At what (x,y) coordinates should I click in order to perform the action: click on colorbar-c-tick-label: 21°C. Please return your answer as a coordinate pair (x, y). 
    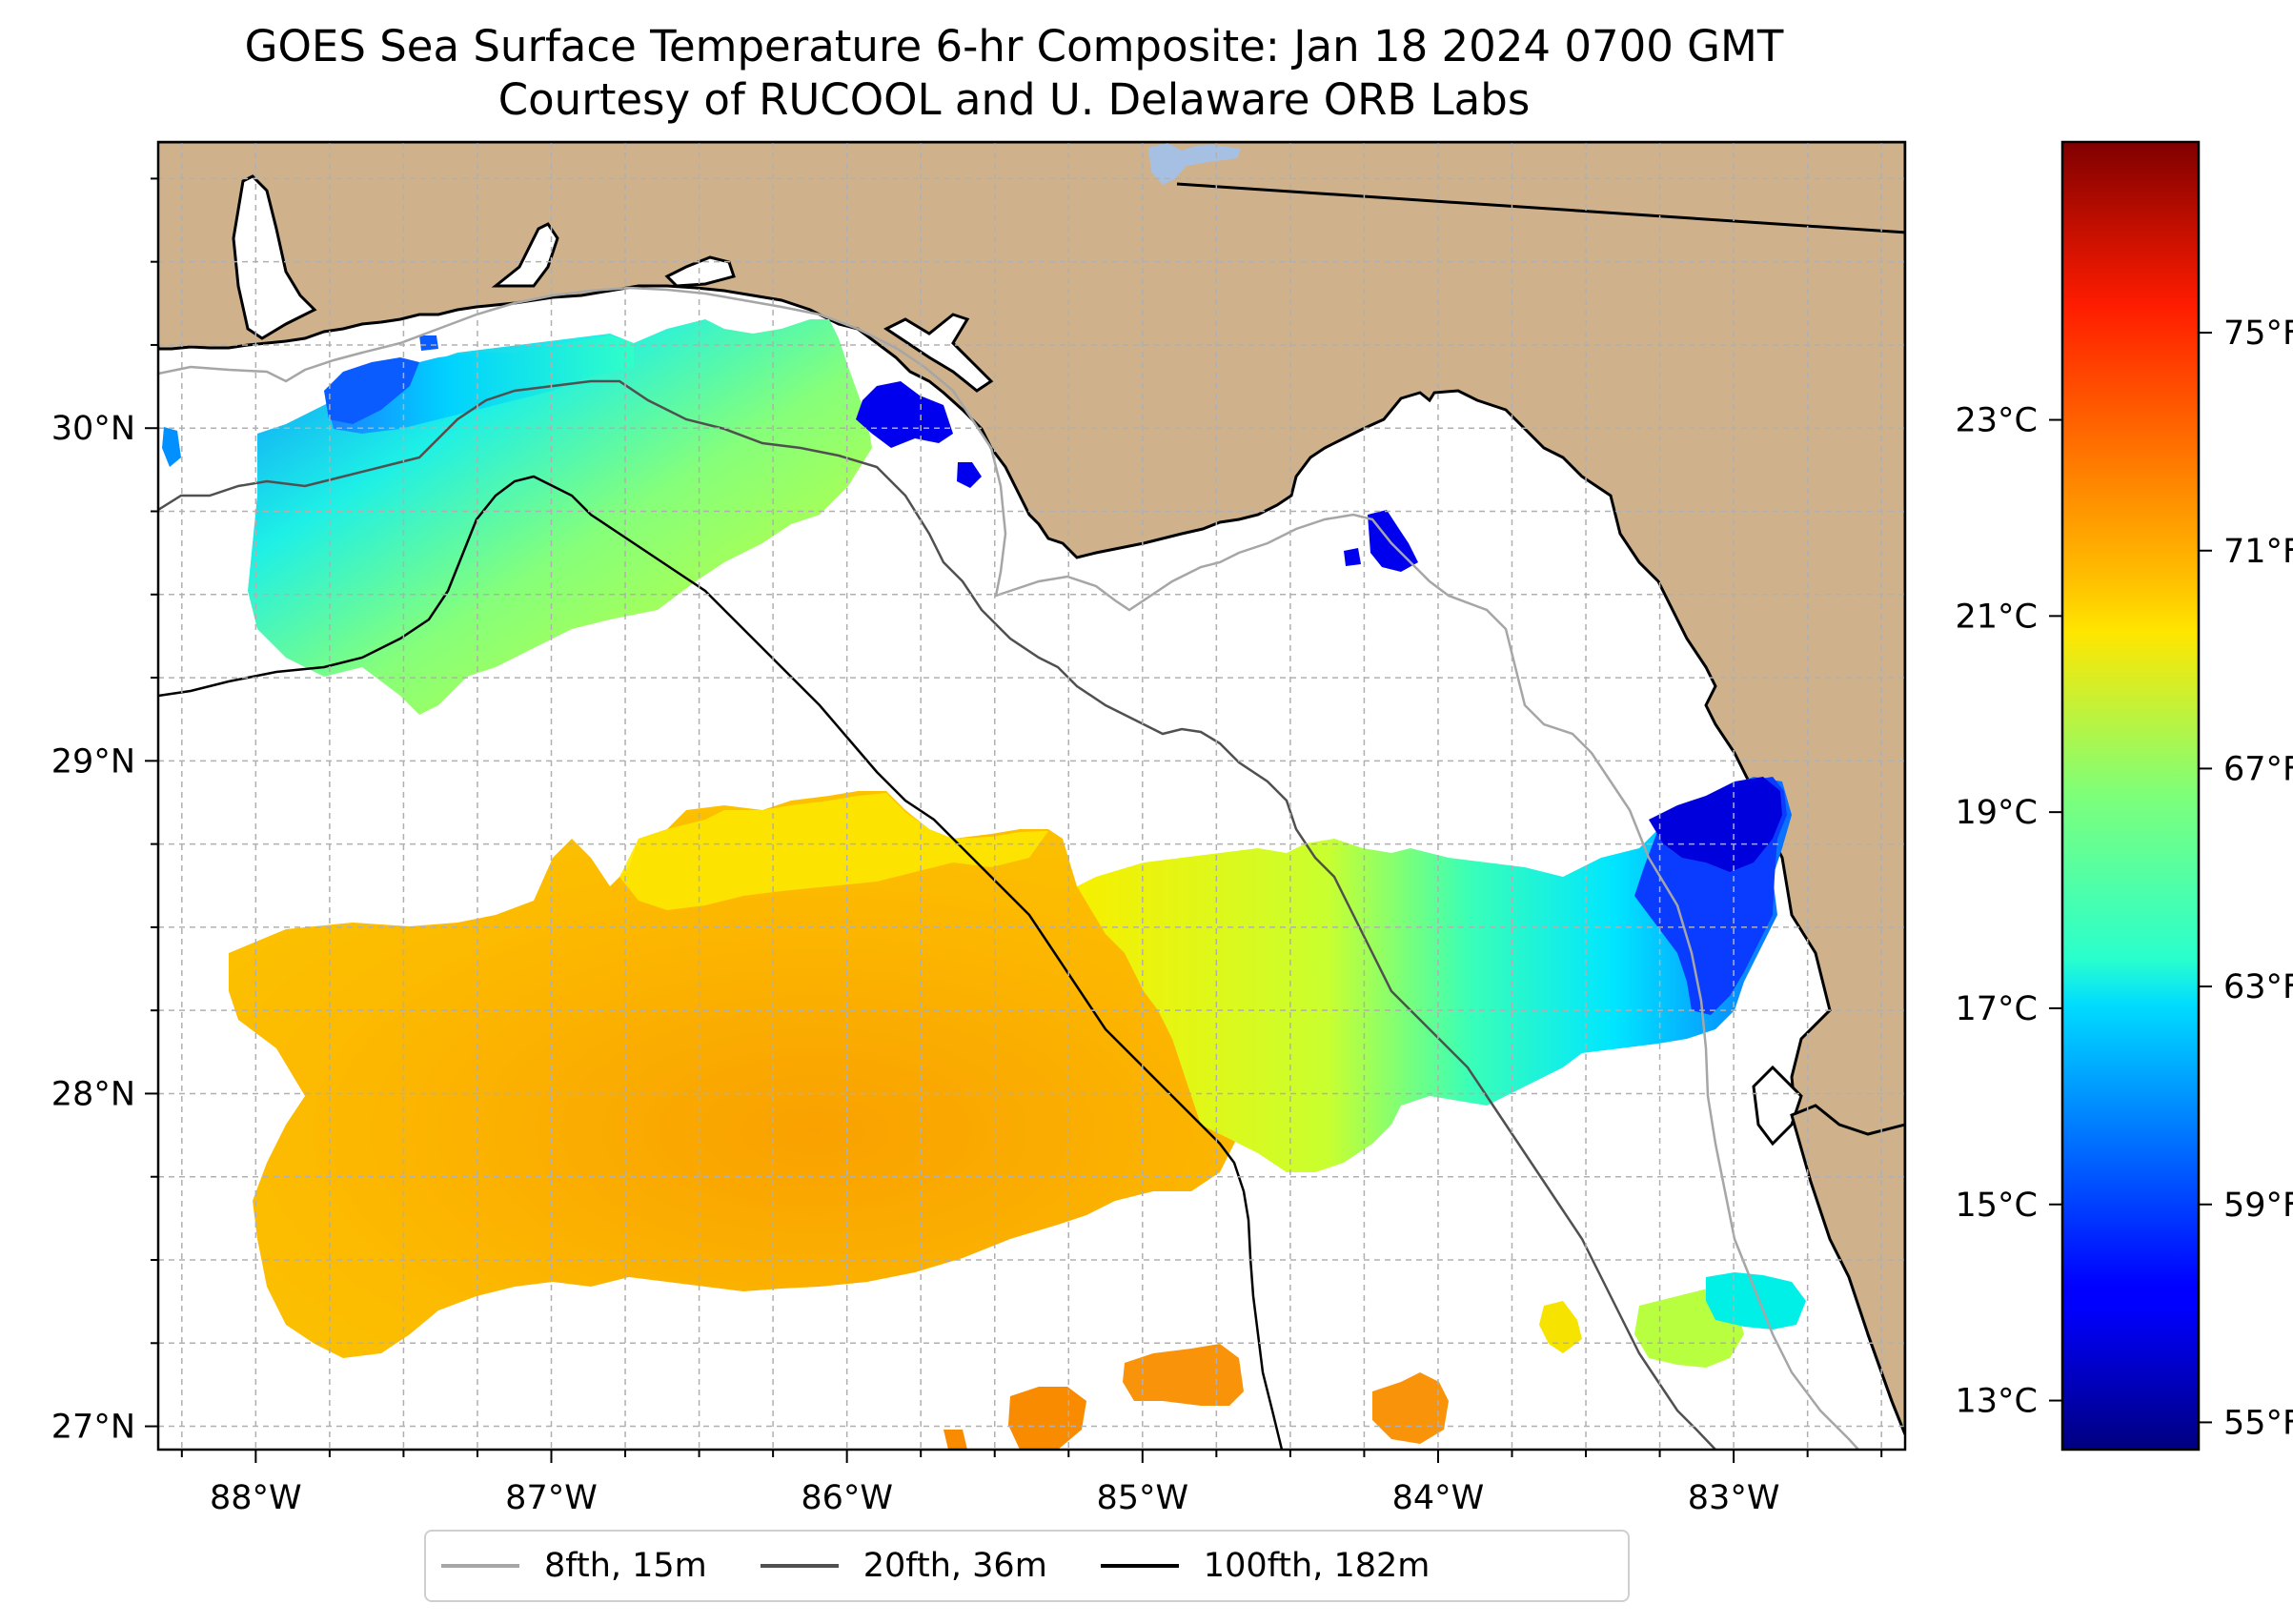
    Looking at the image, I should click on (1997, 617).